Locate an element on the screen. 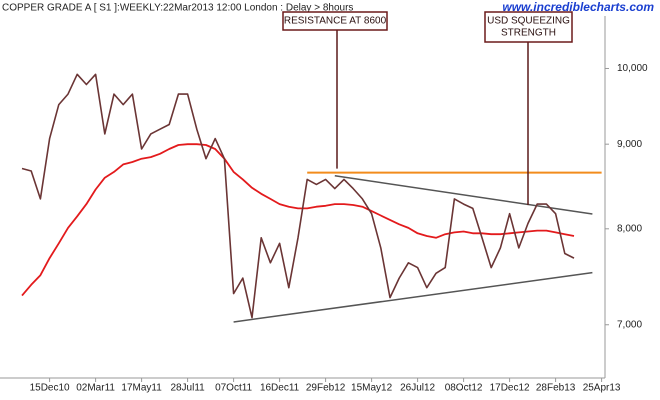 This screenshot has height=400, width=660. annotation-text: STRENGTH is located at coordinates (528, 33).